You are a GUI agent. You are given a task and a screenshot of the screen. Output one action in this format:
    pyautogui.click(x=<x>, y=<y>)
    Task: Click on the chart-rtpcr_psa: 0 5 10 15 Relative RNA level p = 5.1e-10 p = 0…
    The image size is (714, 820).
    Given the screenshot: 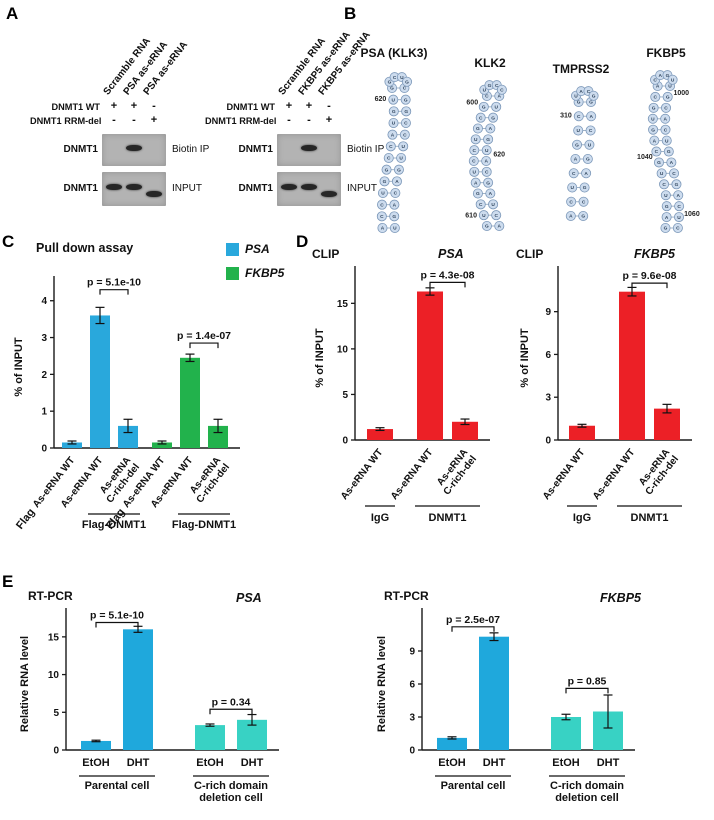 What is the action you would take?
    pyautogui.click(x=149, y=696)
    